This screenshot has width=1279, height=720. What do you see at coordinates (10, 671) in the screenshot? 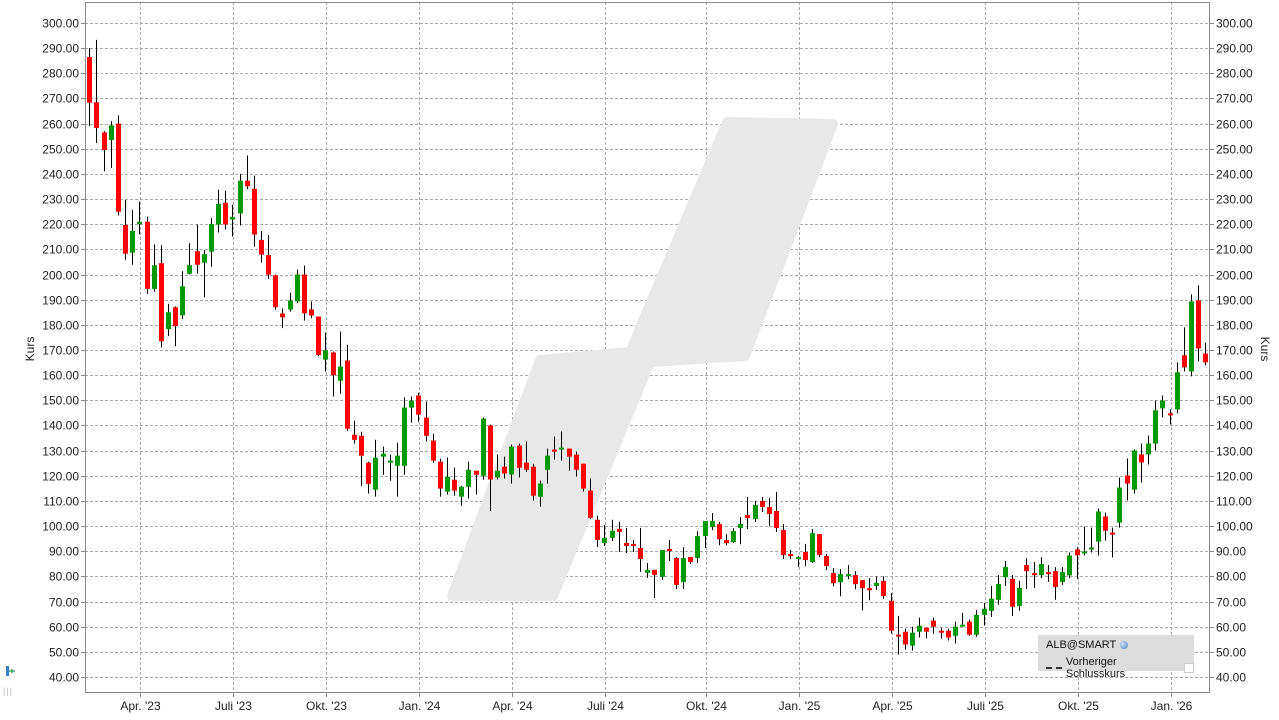
I see `crosshair-tool-icon` at bounding box center [10, 671].